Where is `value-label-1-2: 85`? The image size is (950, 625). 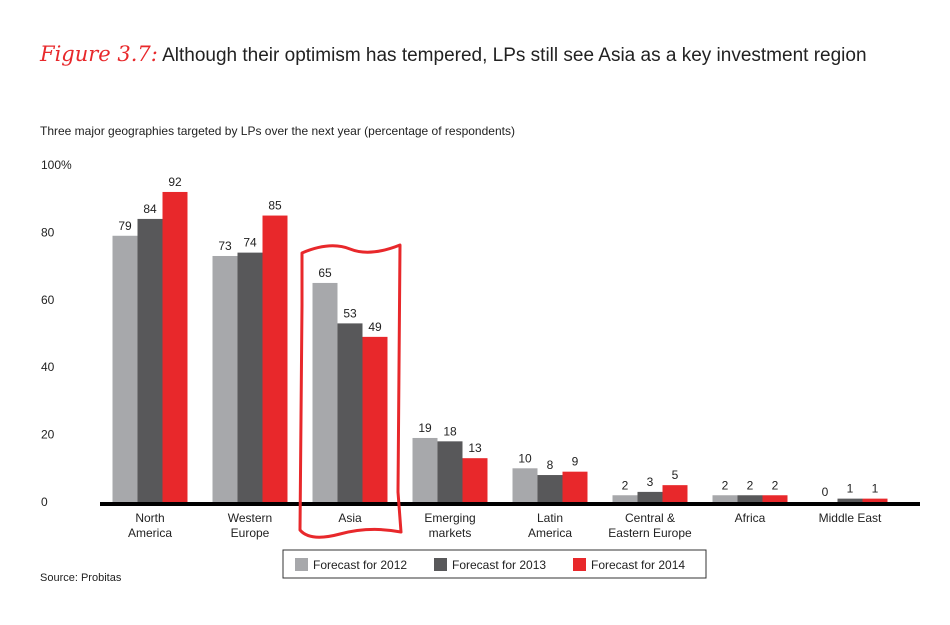
value-label-1-2: 85 is located at coordinates (275, 206).